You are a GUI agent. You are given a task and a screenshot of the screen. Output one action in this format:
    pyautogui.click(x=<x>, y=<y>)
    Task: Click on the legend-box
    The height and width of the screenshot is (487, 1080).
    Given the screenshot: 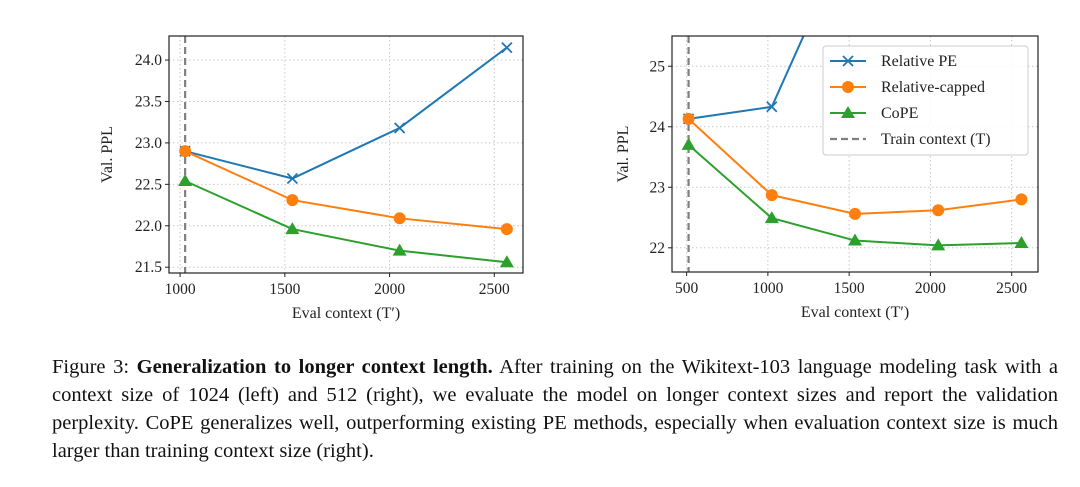 What is the action you would take?
    pyautogui.click(x=925, y=100)
    